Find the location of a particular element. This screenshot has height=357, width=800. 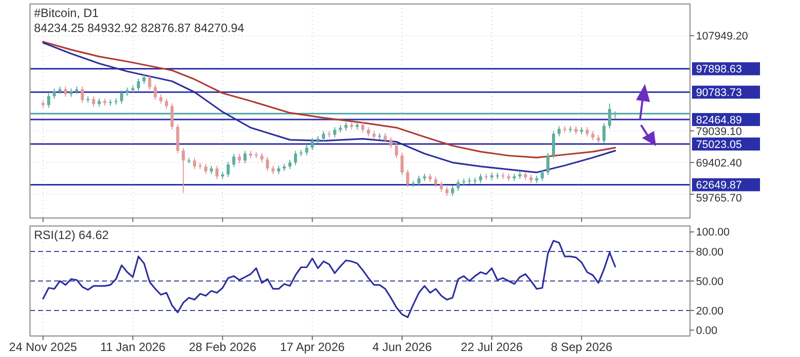

x-tick-label: 4 Jun 2026 is located at coordinates (402, 347).